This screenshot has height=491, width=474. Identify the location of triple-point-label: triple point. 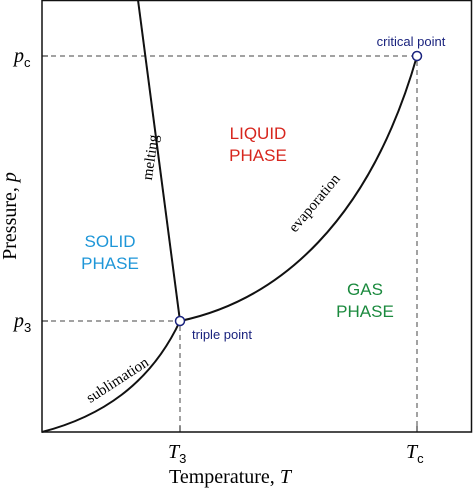
(222, 334).